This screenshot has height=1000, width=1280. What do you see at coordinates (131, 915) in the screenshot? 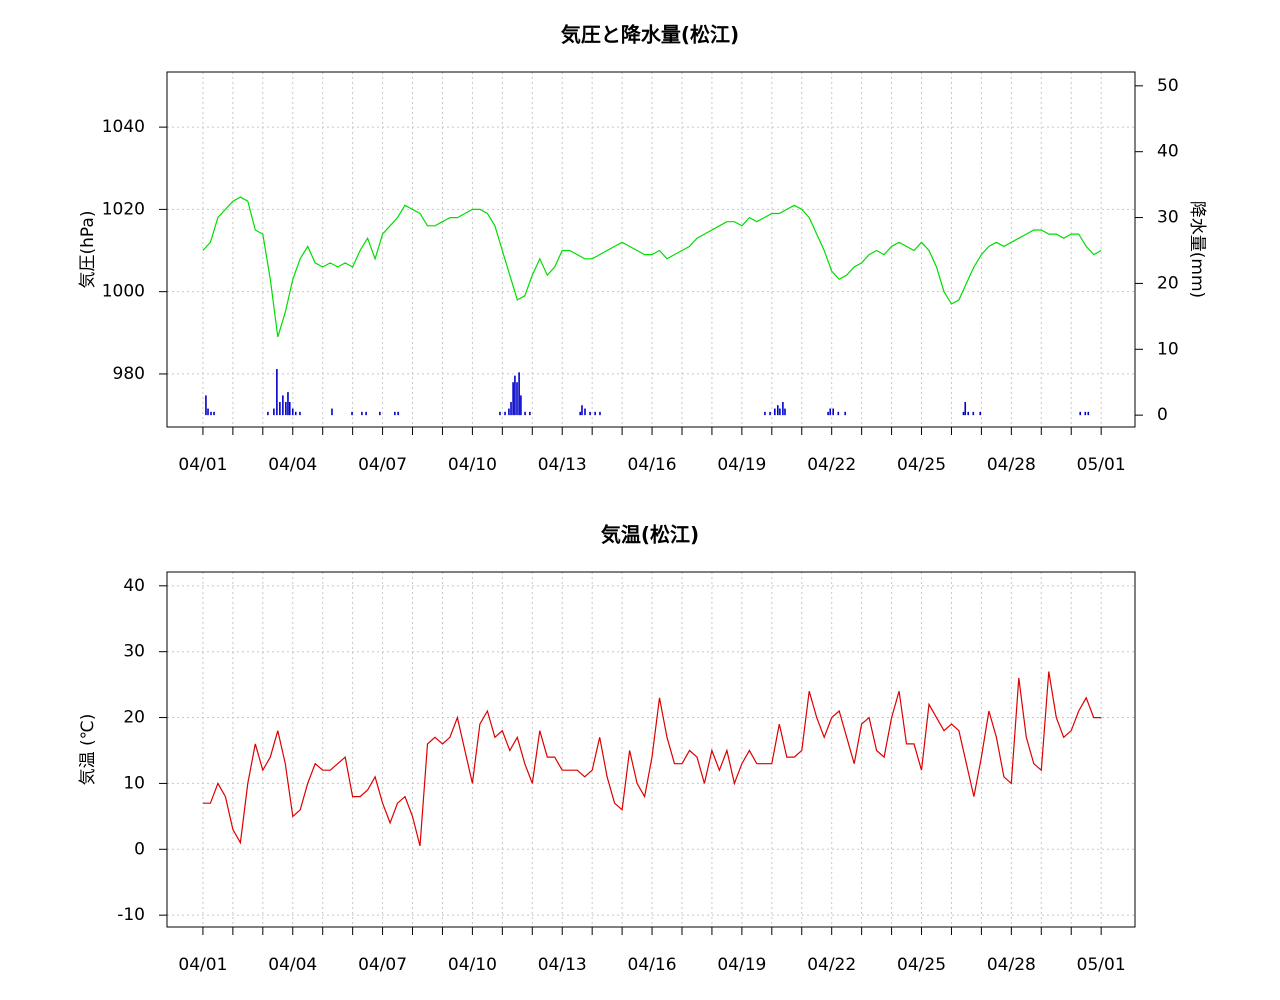
I see `y-tick-label: -10` at bounding box center [131, 915].